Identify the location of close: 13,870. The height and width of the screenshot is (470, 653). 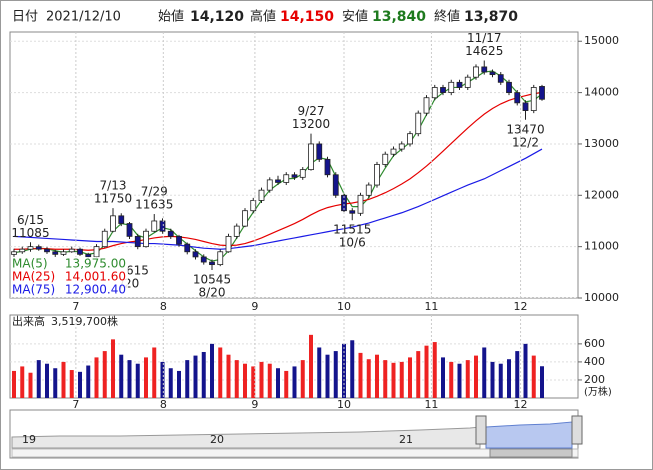
(491, 17).